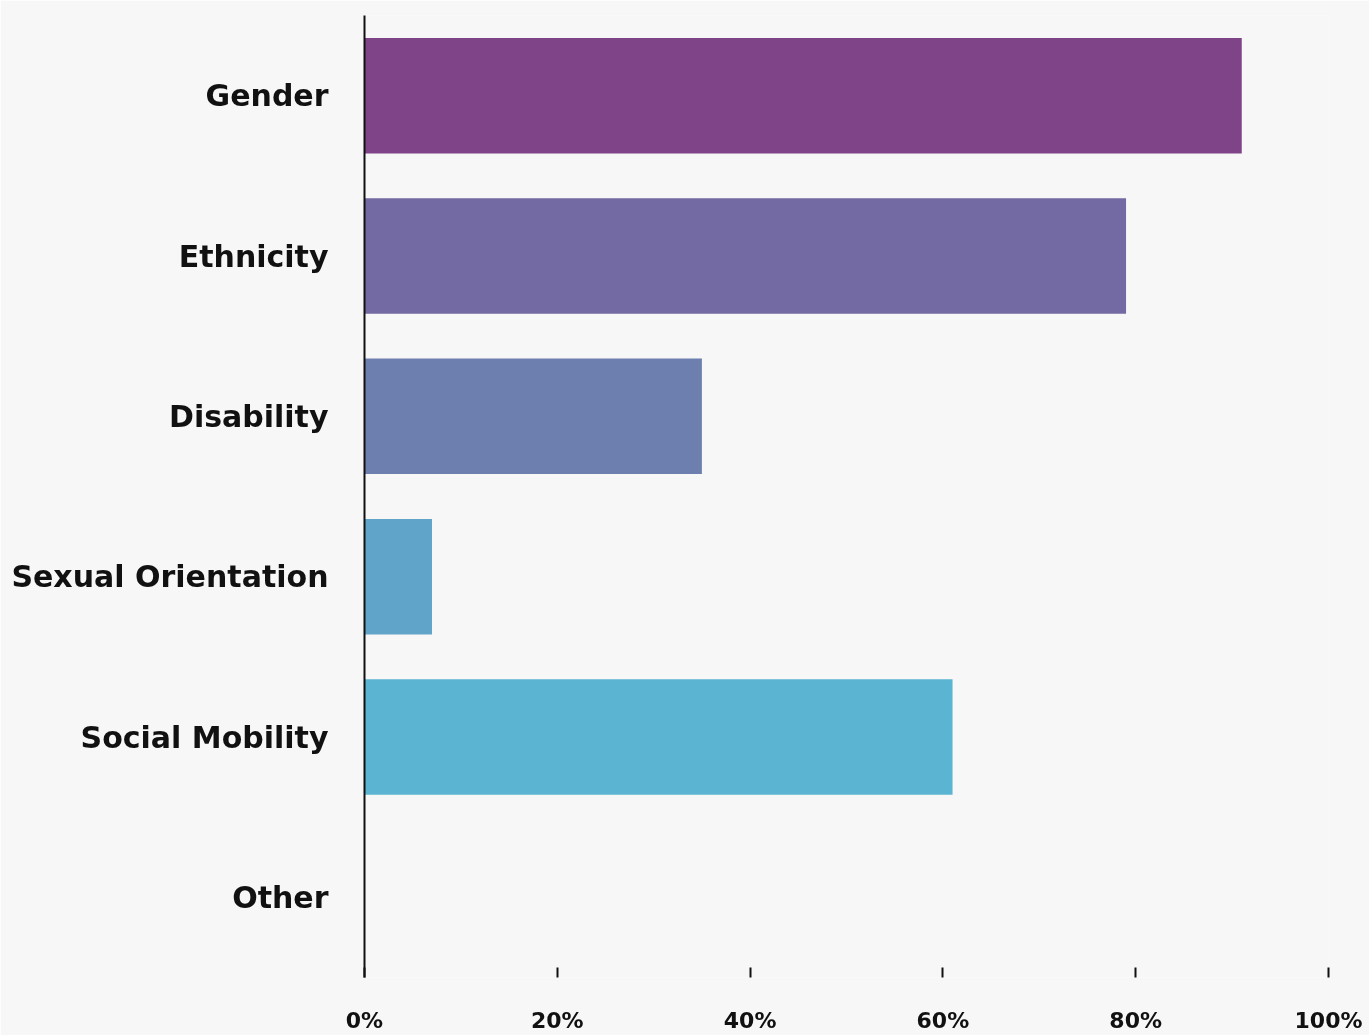  Describe the element at coordinates (364, 1020) in the screenshot. I see `x-tick-label: 0%` at that location.